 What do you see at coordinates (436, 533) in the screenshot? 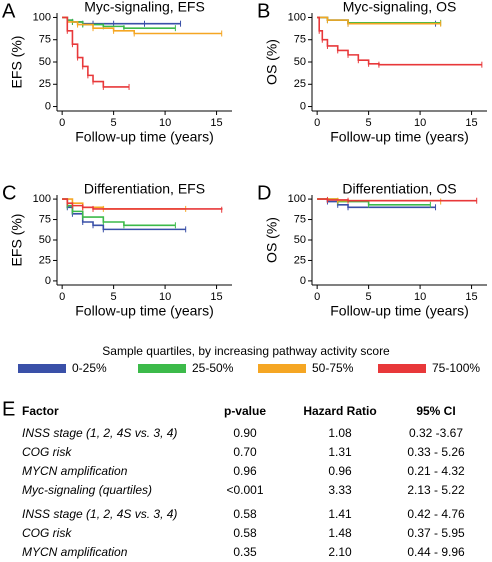
I see `table-cell: 0.37 - 5.95` at bounding box center [436, 533].